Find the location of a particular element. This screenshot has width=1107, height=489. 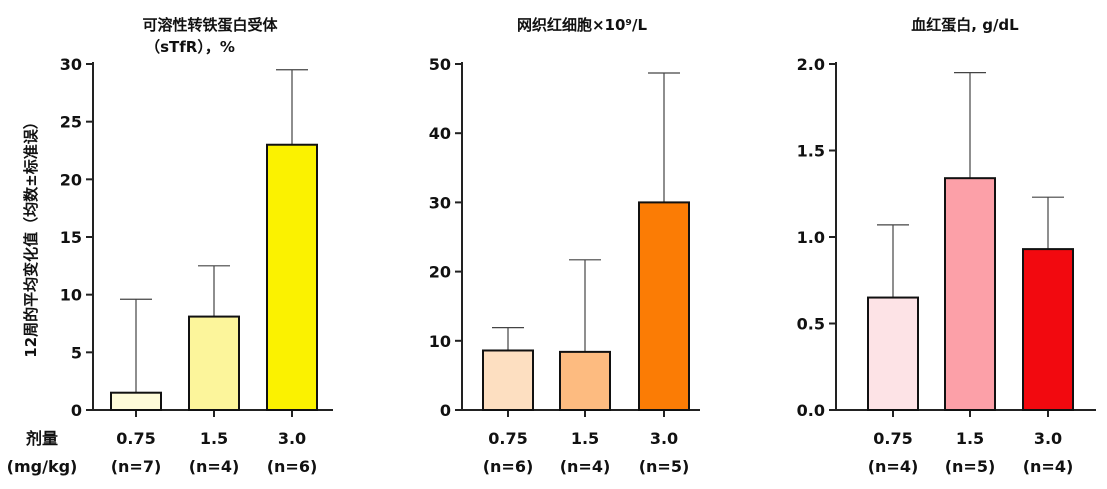

x-category-label-1: 1.5 is located at coordinates (214, 438).